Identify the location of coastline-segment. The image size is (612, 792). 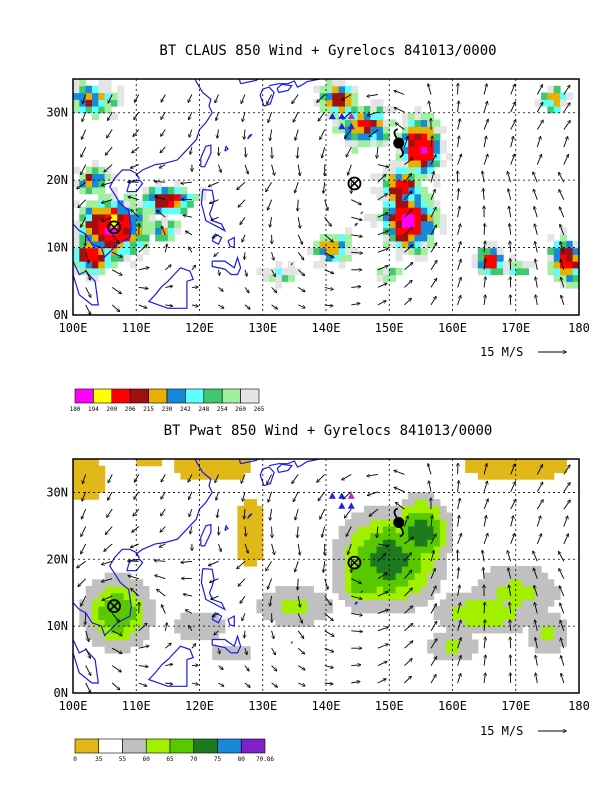
(292, 642).